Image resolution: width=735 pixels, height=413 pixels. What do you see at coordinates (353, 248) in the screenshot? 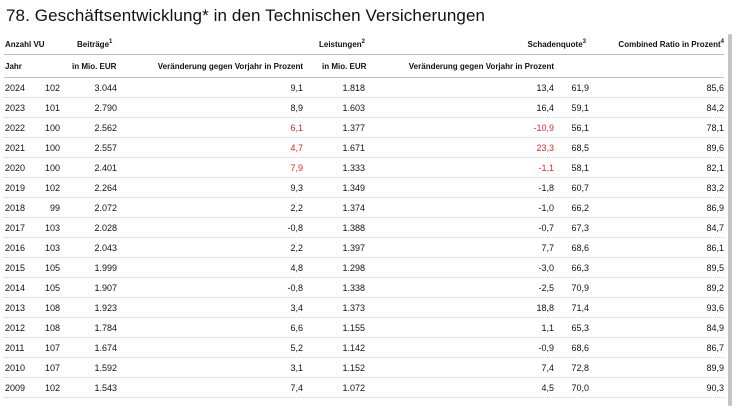
I see `cell-leistungen: 1.397` at bounding box center [353, 248].